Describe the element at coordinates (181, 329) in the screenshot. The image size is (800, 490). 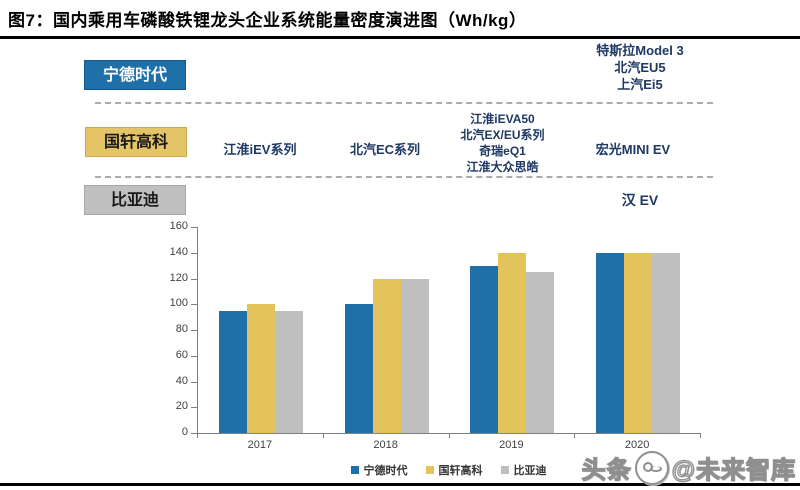
I see `y-tick-label: 80` at that location.